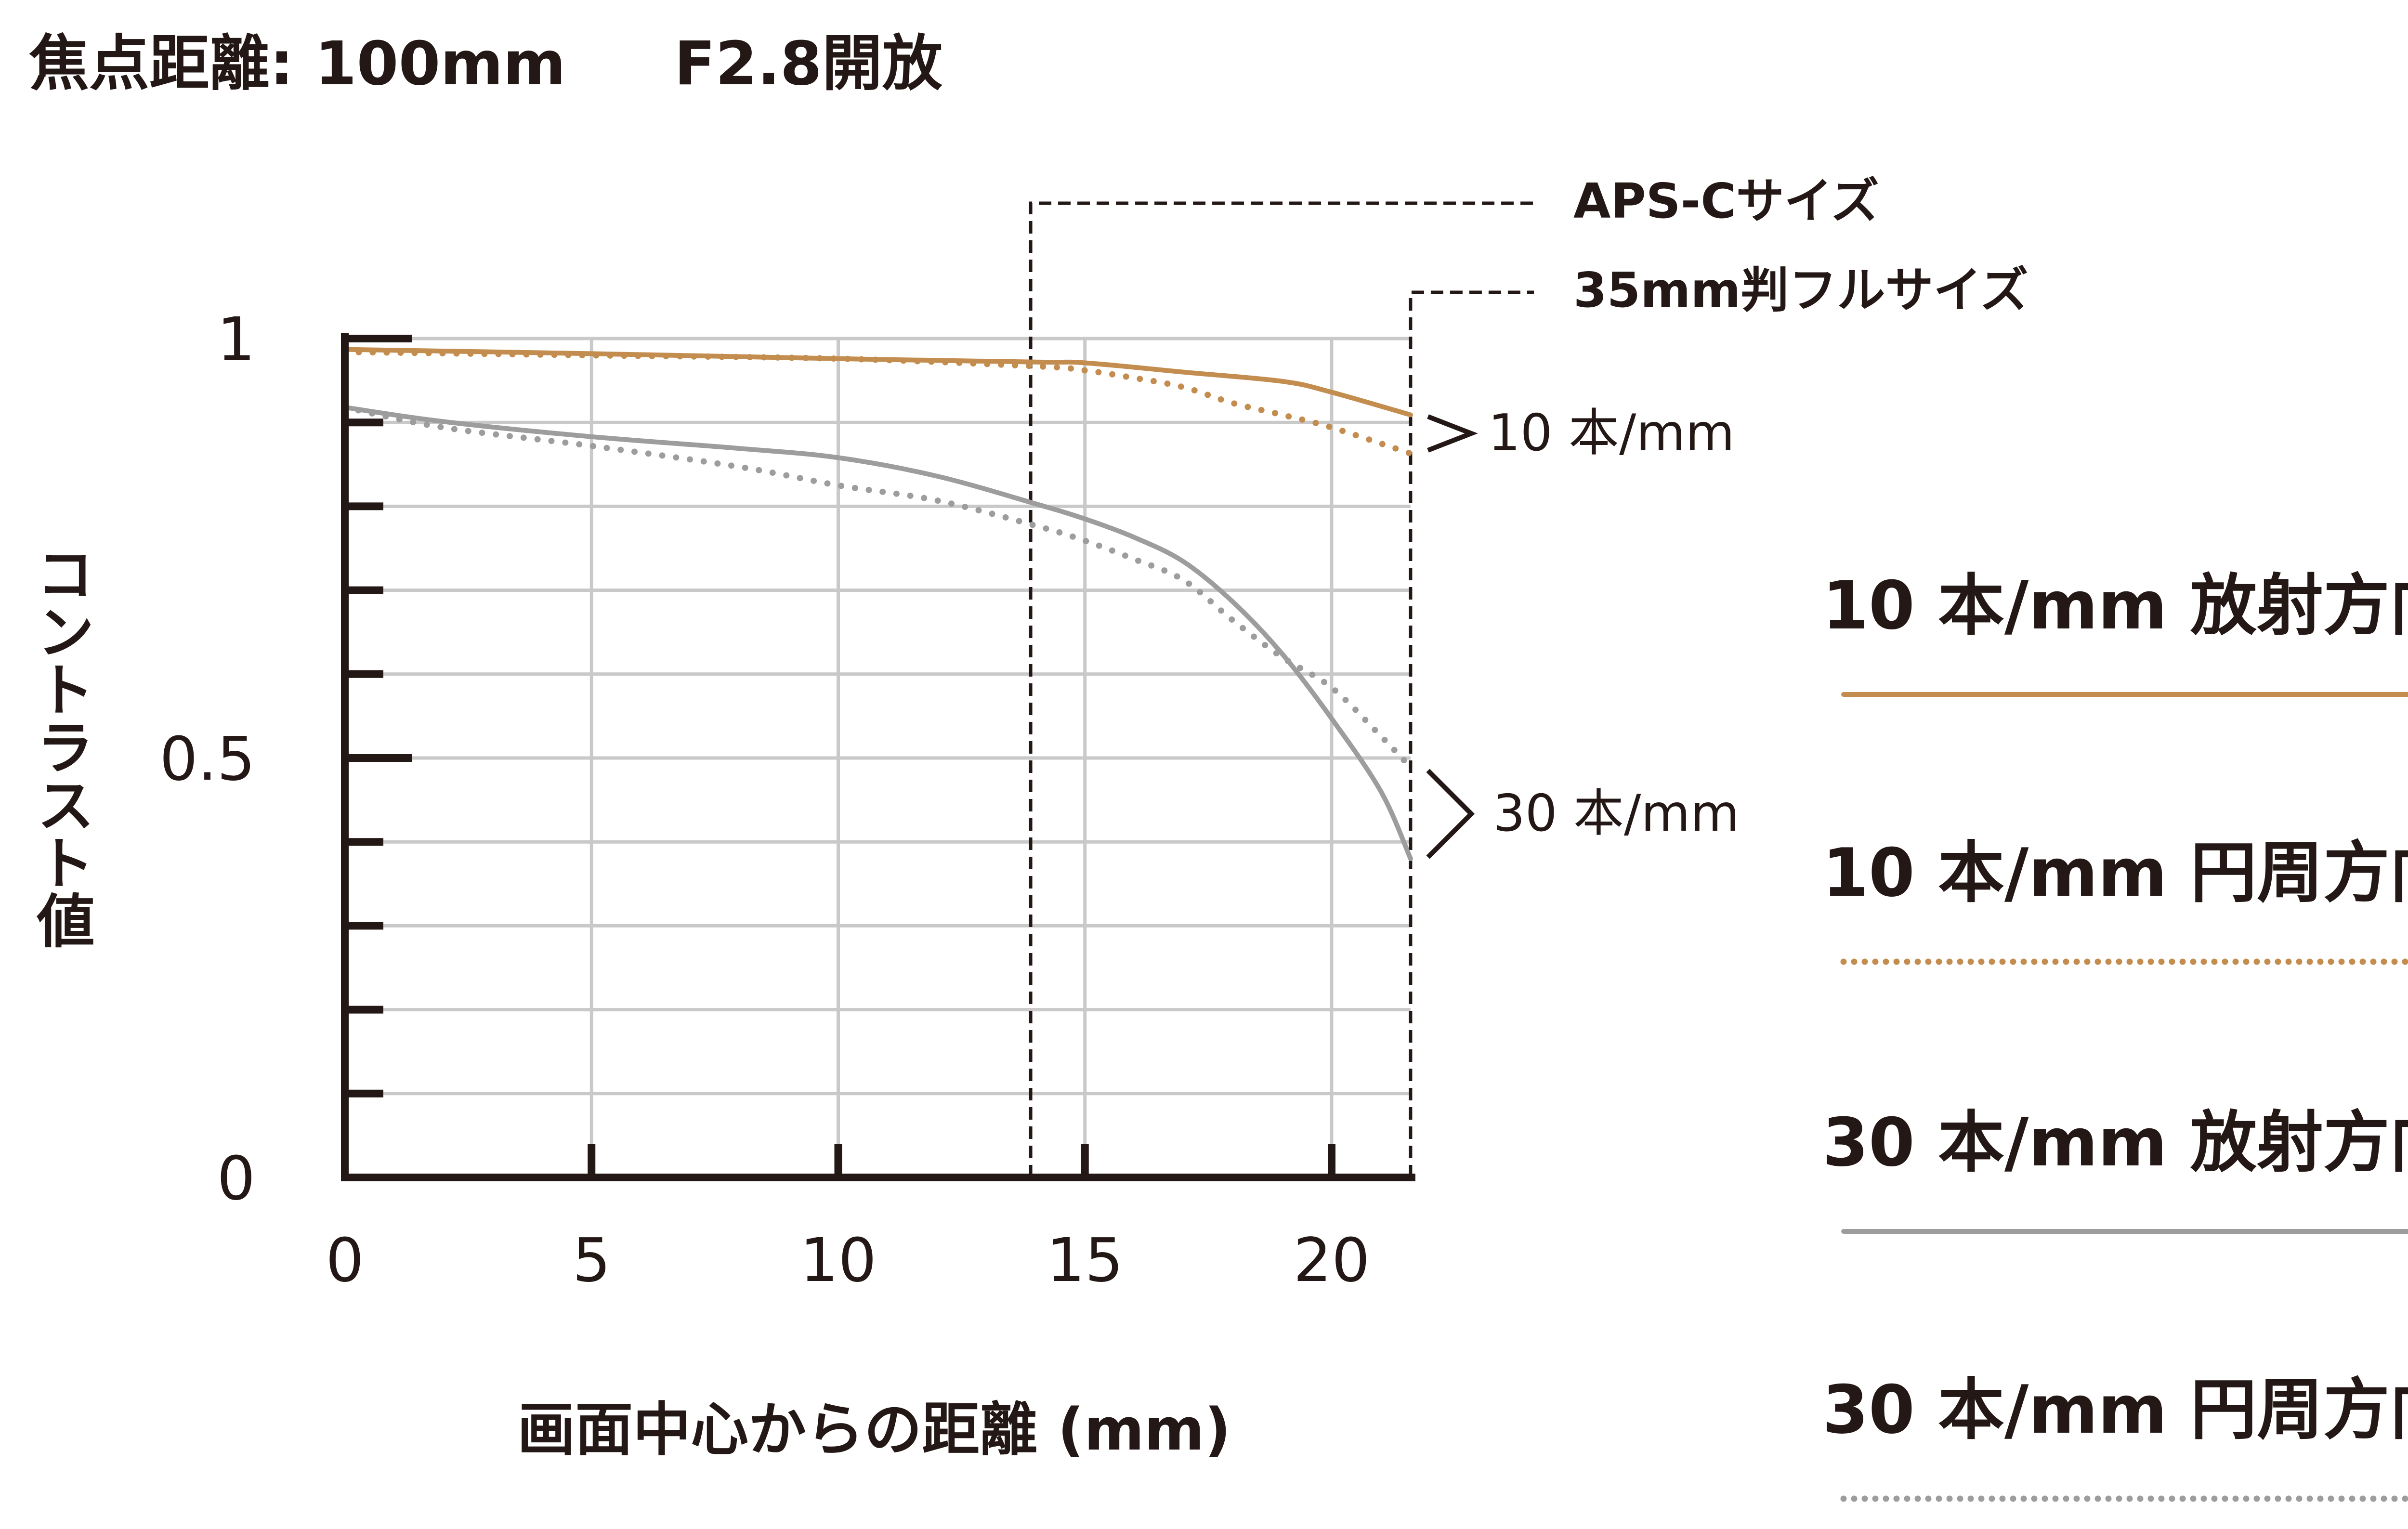  I want to click on y-tick-label: 1, so click(236, 340).